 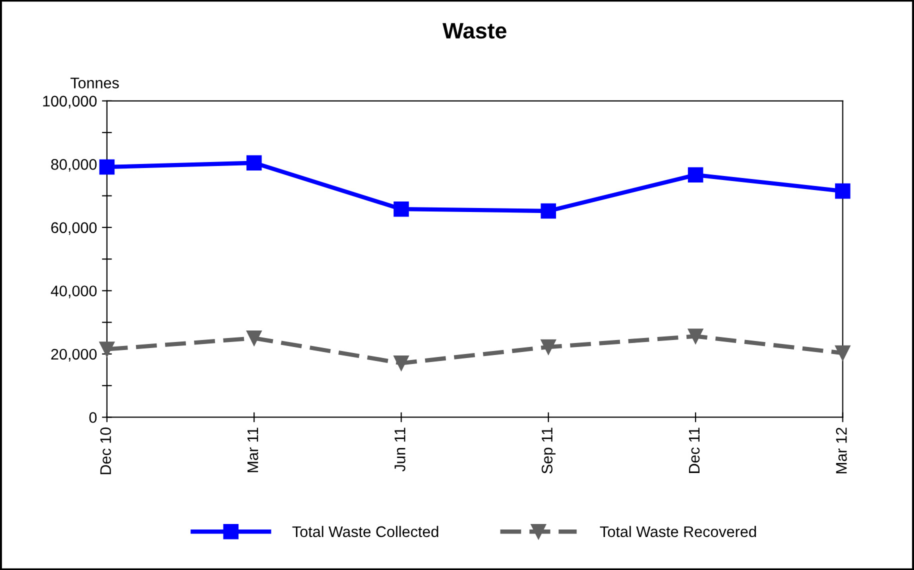 I want to click on legend-label: Total Waste Recovered, so click(x=678, y=532).